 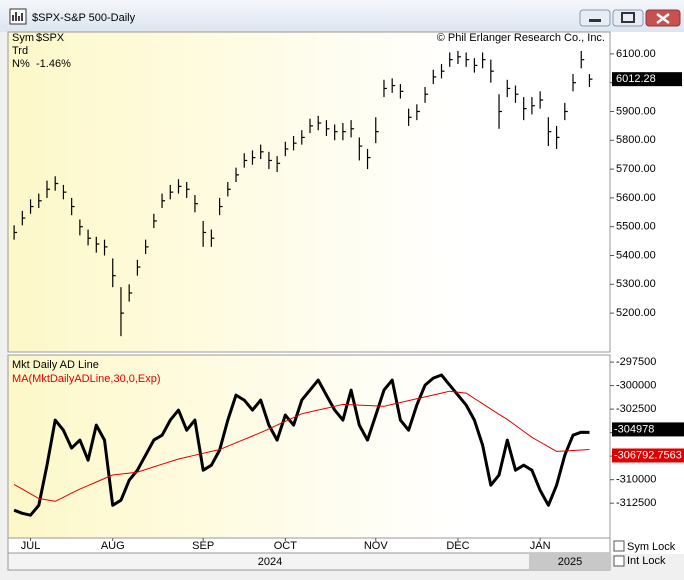 I want to click on maximize-glyph, so click(x=628, y=17).